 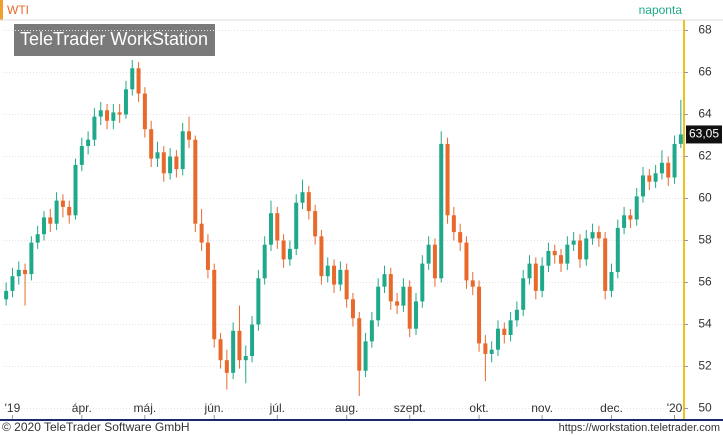 I want to click on y-tick-label: 68, so click(x=705, y=30).